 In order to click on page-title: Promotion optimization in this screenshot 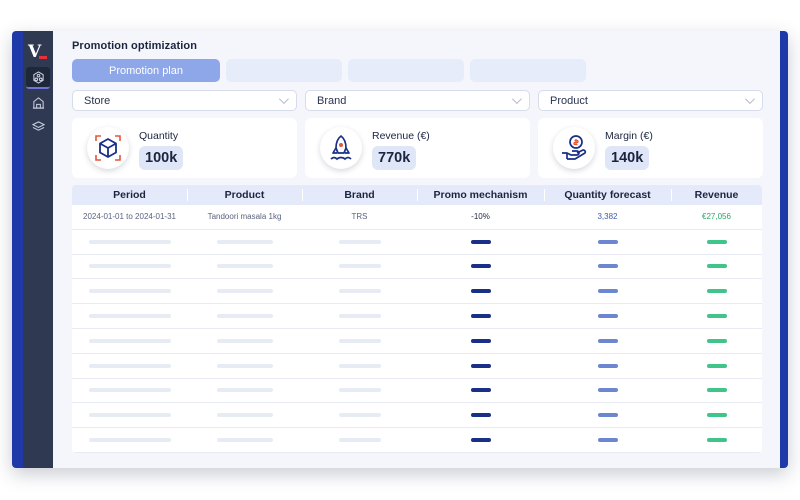, I will do `click(135, 46)`.